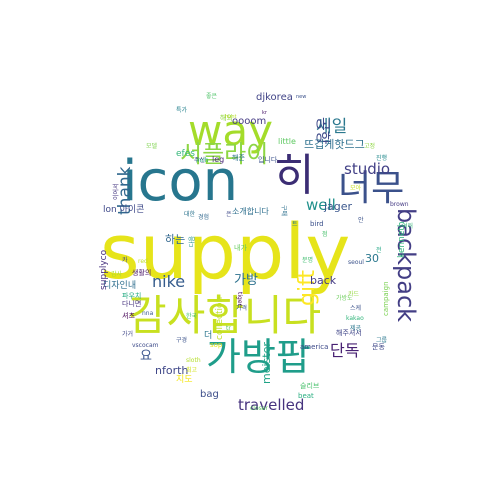 Image resolution: width=504 pixels, height=504 pixels. I want to click on word-thank: thank, so click(125, 190).